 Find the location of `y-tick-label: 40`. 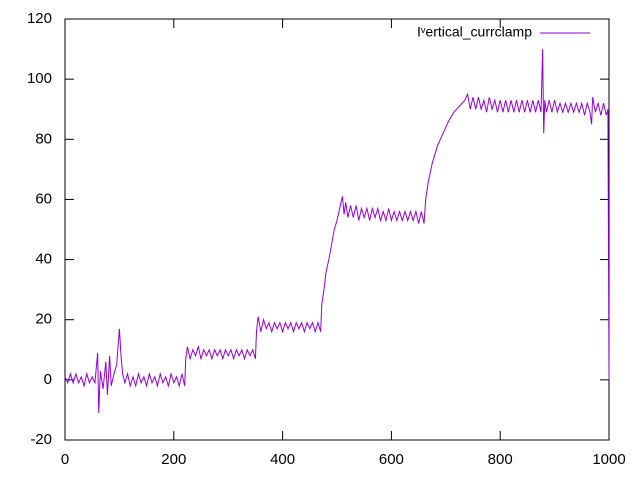

y-tick-label: 40 is located at coordinates (43, 259).